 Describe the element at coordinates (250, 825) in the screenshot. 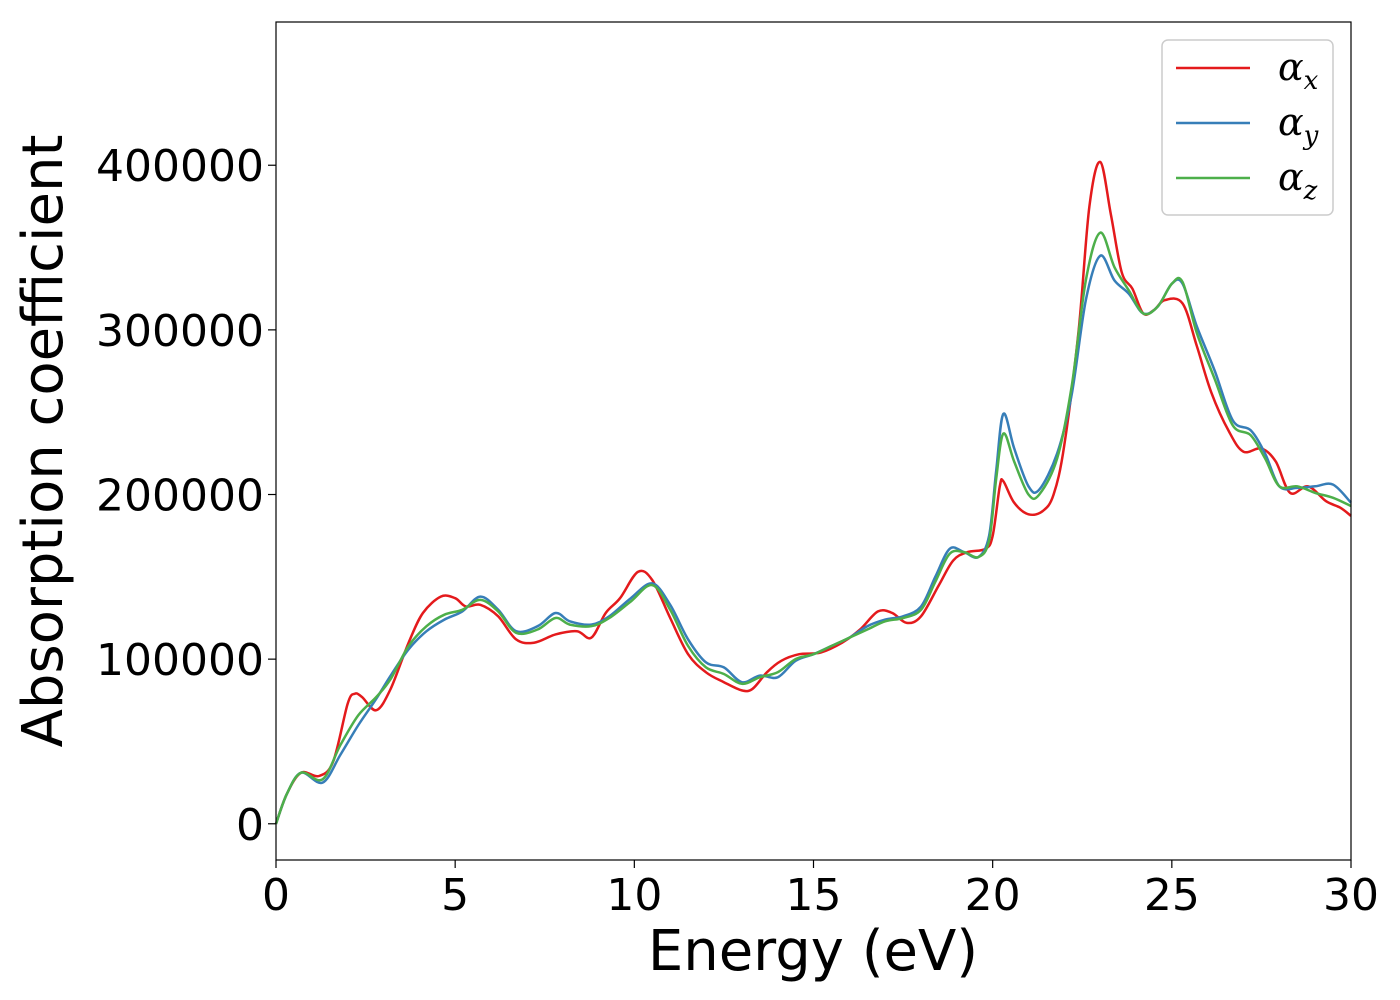

I see `y-tick-label: 0` at that location.